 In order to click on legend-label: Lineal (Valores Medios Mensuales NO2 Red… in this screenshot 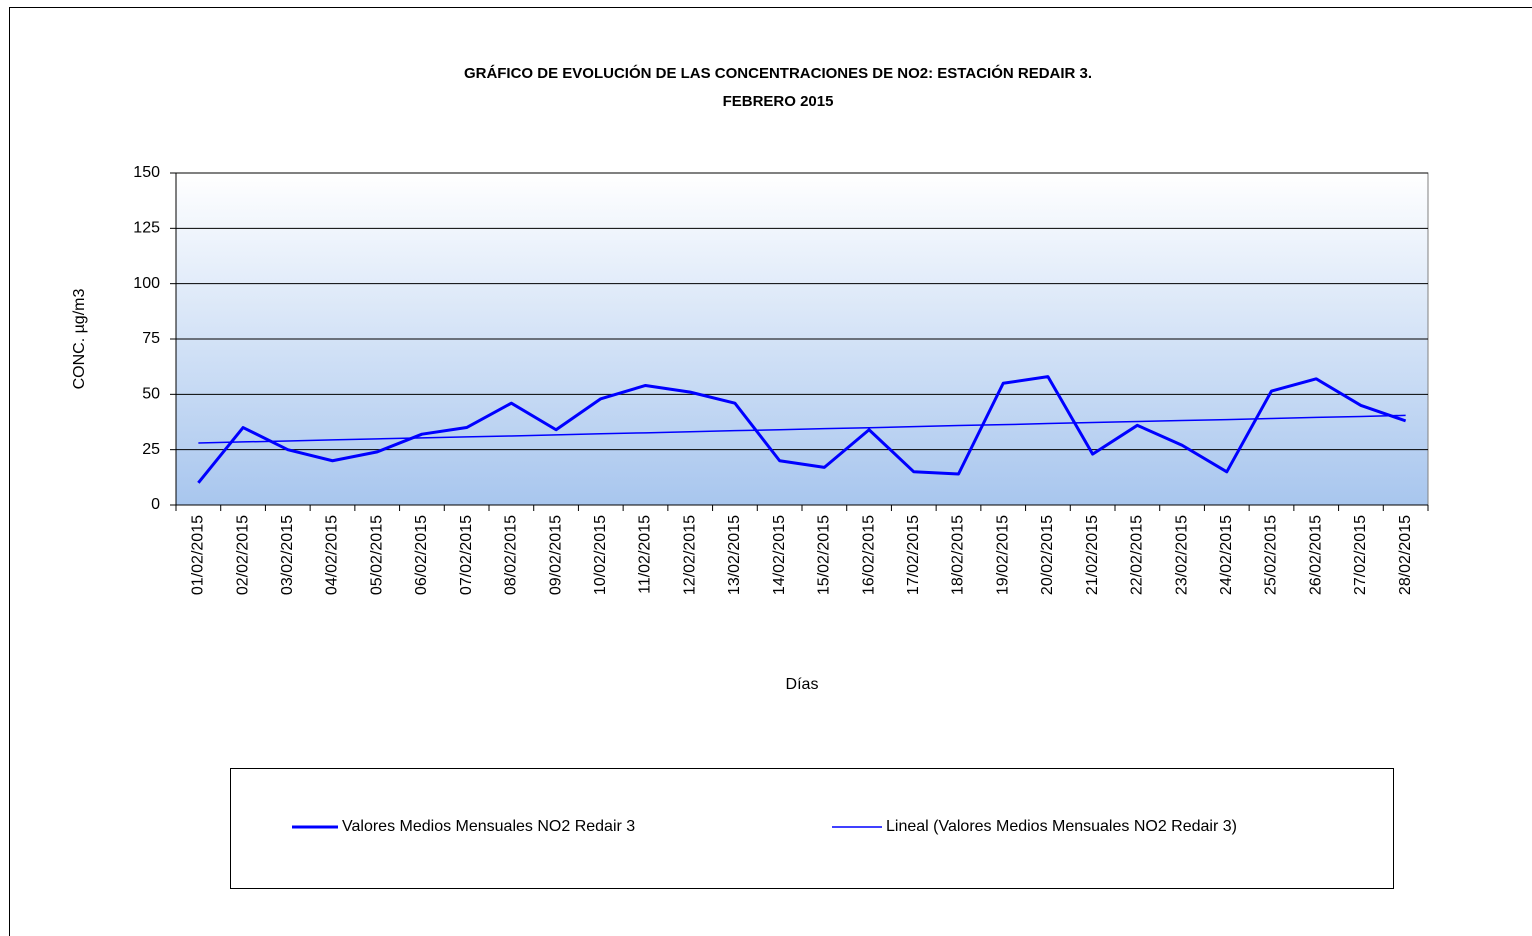, I will do `click(1061, 826)`.